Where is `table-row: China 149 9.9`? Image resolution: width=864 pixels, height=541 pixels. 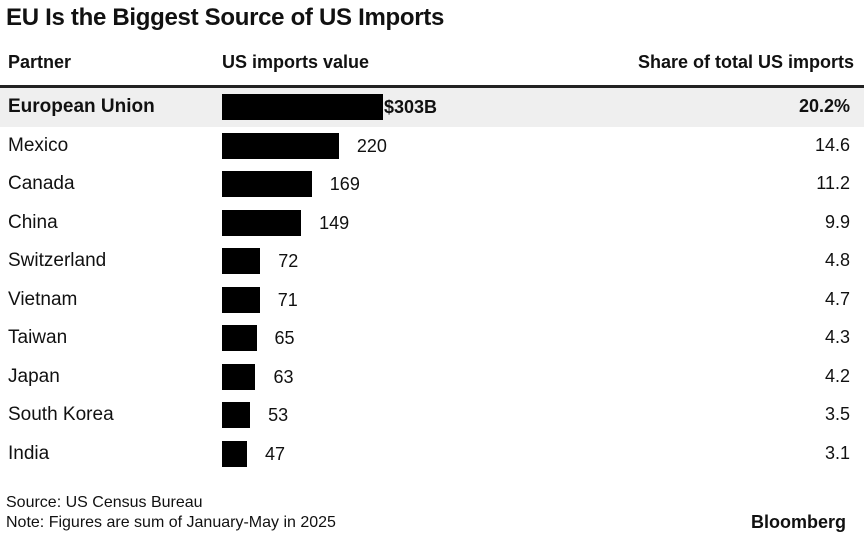
table-row: China 149 9.9 is located at coordinates (432, 223).